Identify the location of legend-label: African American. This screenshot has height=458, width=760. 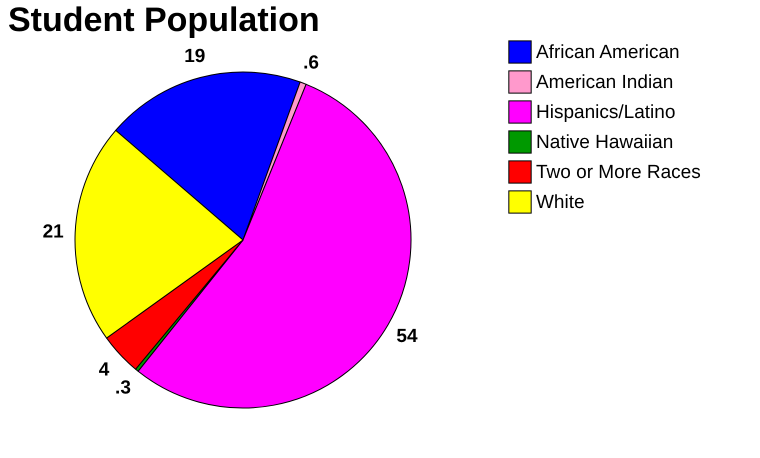
(608, 52).